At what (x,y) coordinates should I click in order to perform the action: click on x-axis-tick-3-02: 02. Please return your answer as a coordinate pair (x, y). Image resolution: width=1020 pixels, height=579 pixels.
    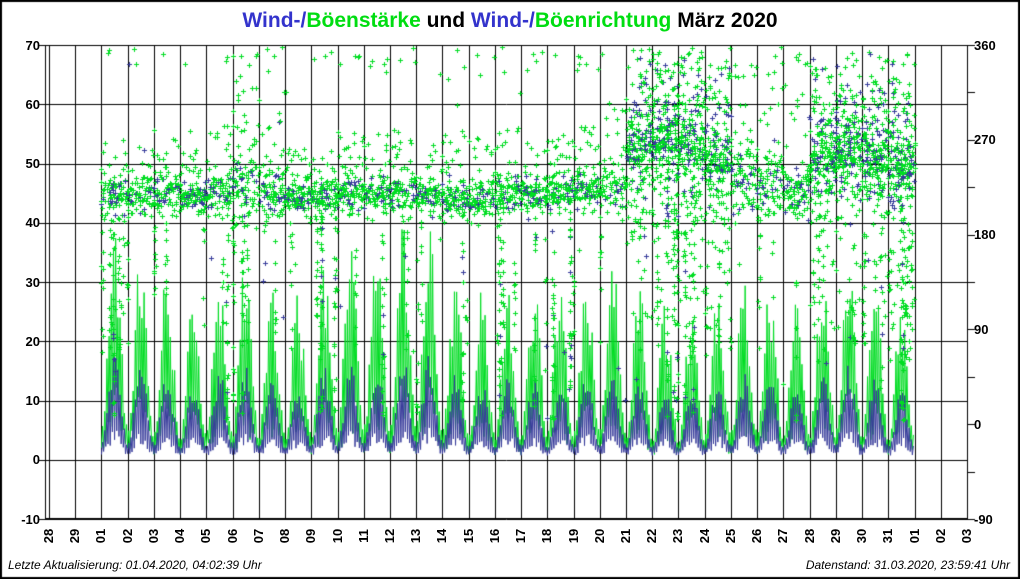
    Looking at the image, I should click on (127, 536).